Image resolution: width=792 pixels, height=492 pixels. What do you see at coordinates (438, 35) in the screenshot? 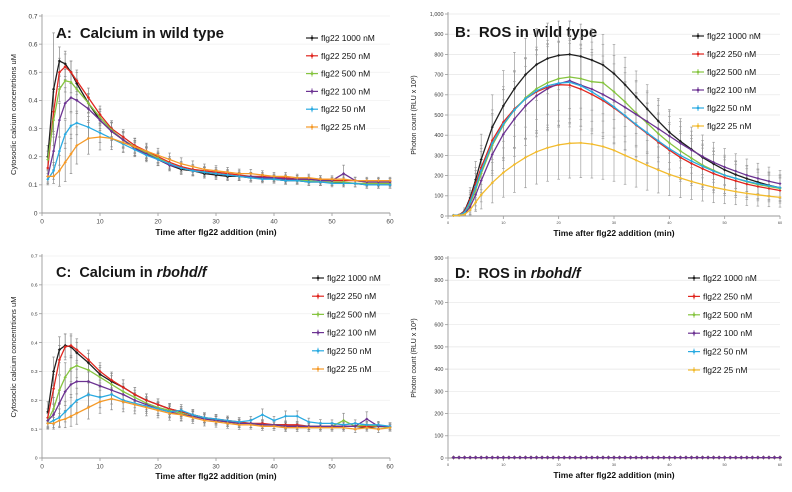
I see `y-tick-label: 900` at bounding box center [438, 35].